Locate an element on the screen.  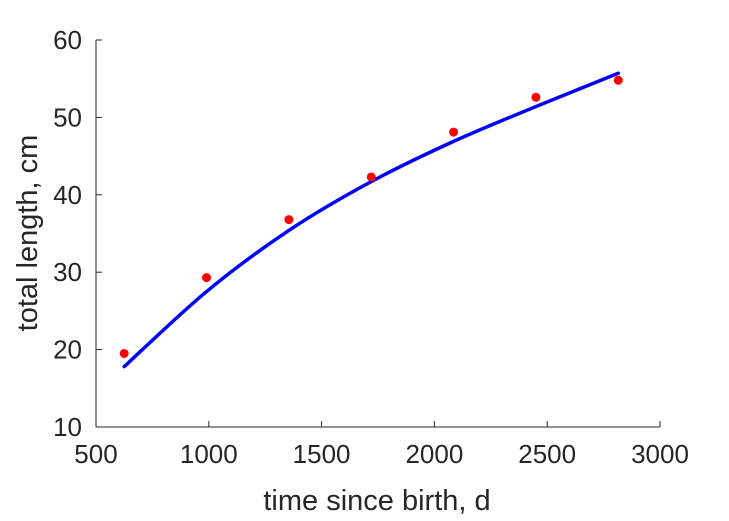
y-tick-label: 50 is located at coordinates (67, 117).